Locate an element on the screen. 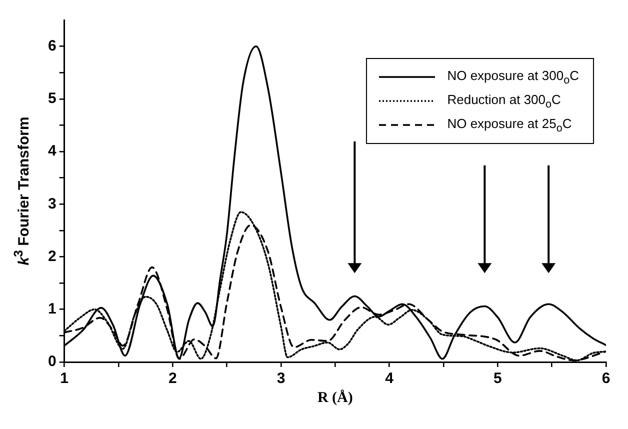 This screenshot has width=628, height=429. y-tick-label: 5 is located at coordinates (52, 99).